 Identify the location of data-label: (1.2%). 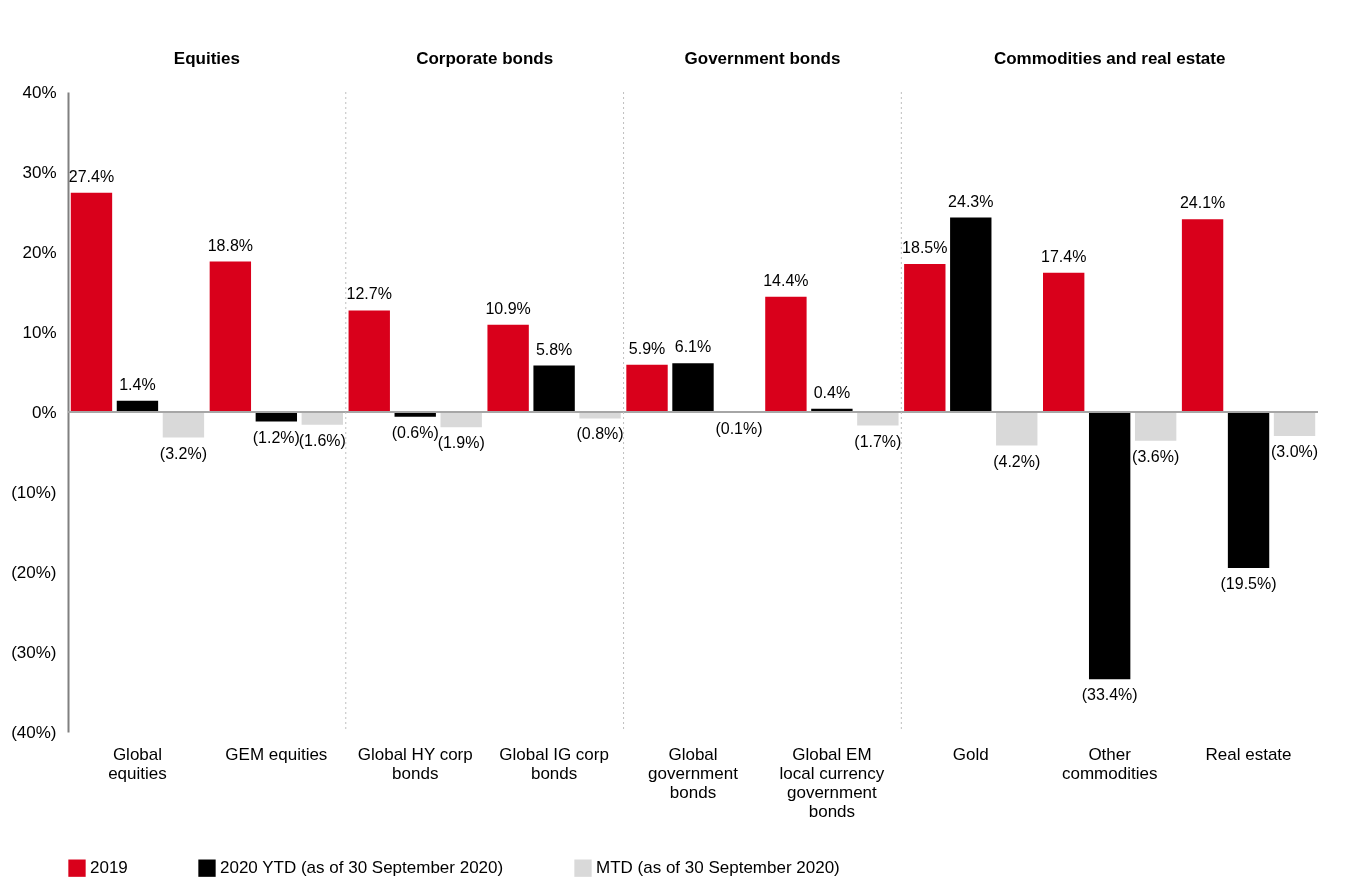
(276, 437).